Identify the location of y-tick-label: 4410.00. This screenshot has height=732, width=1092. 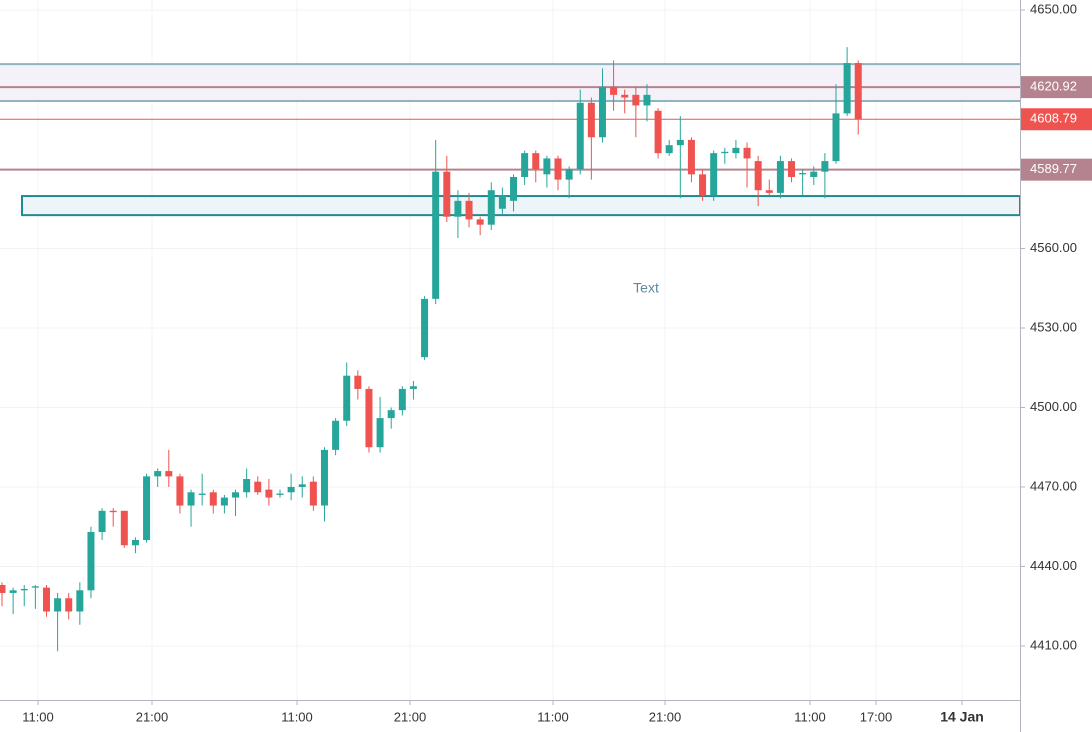
(1053, 644).